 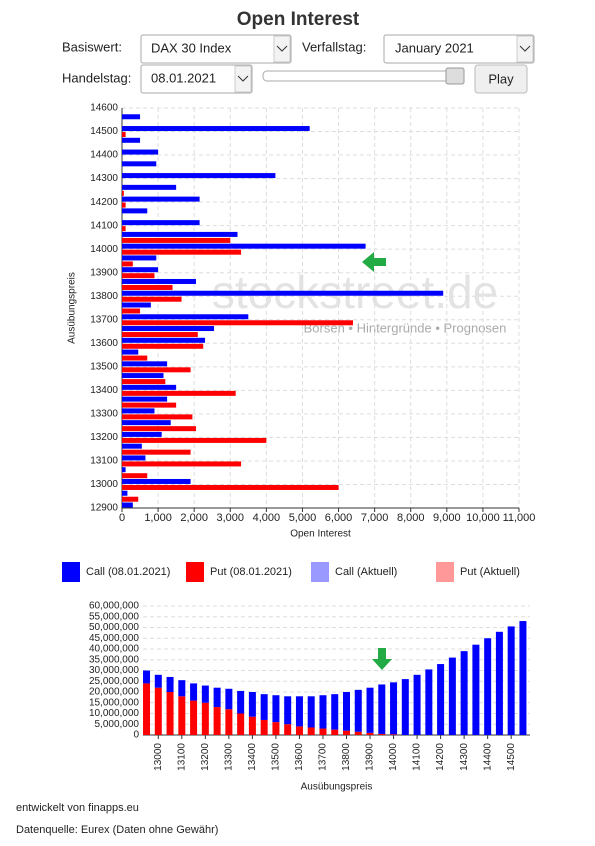 I want to click on select: DAX 30 Index, so click(x=216, y=49).